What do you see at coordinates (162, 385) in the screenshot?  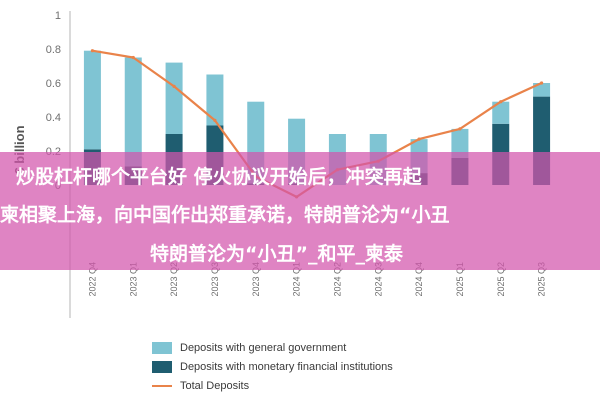 I see `legend-swatch-total-deposits` at bounding box center [162, 385].